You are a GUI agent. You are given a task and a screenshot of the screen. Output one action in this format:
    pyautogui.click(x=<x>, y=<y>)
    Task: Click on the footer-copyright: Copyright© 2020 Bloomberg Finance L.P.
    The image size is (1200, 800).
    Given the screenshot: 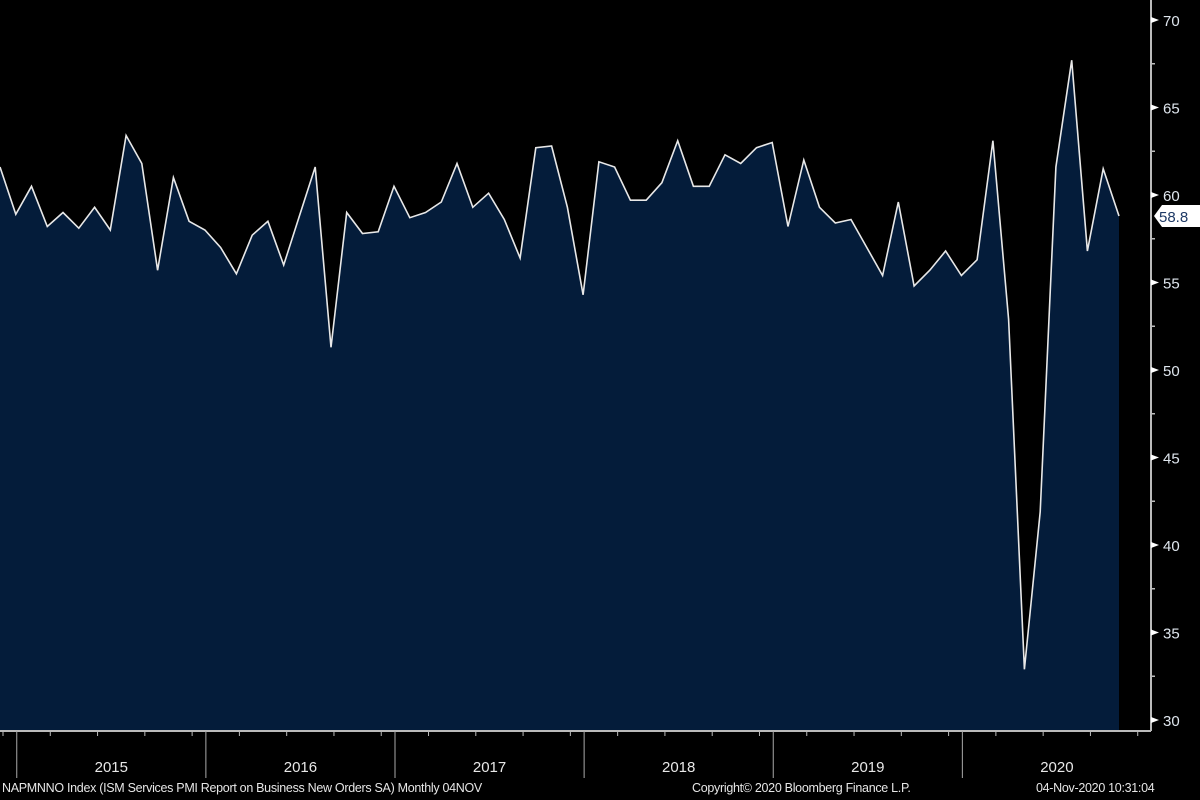 What is the action you would take?
    pyautogui.click(x=801, y=788)
    